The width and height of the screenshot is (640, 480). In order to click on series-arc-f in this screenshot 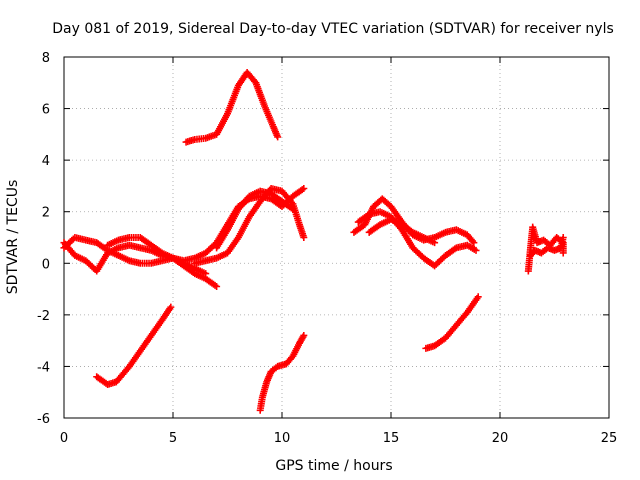, I will do `click(414, 221)`.